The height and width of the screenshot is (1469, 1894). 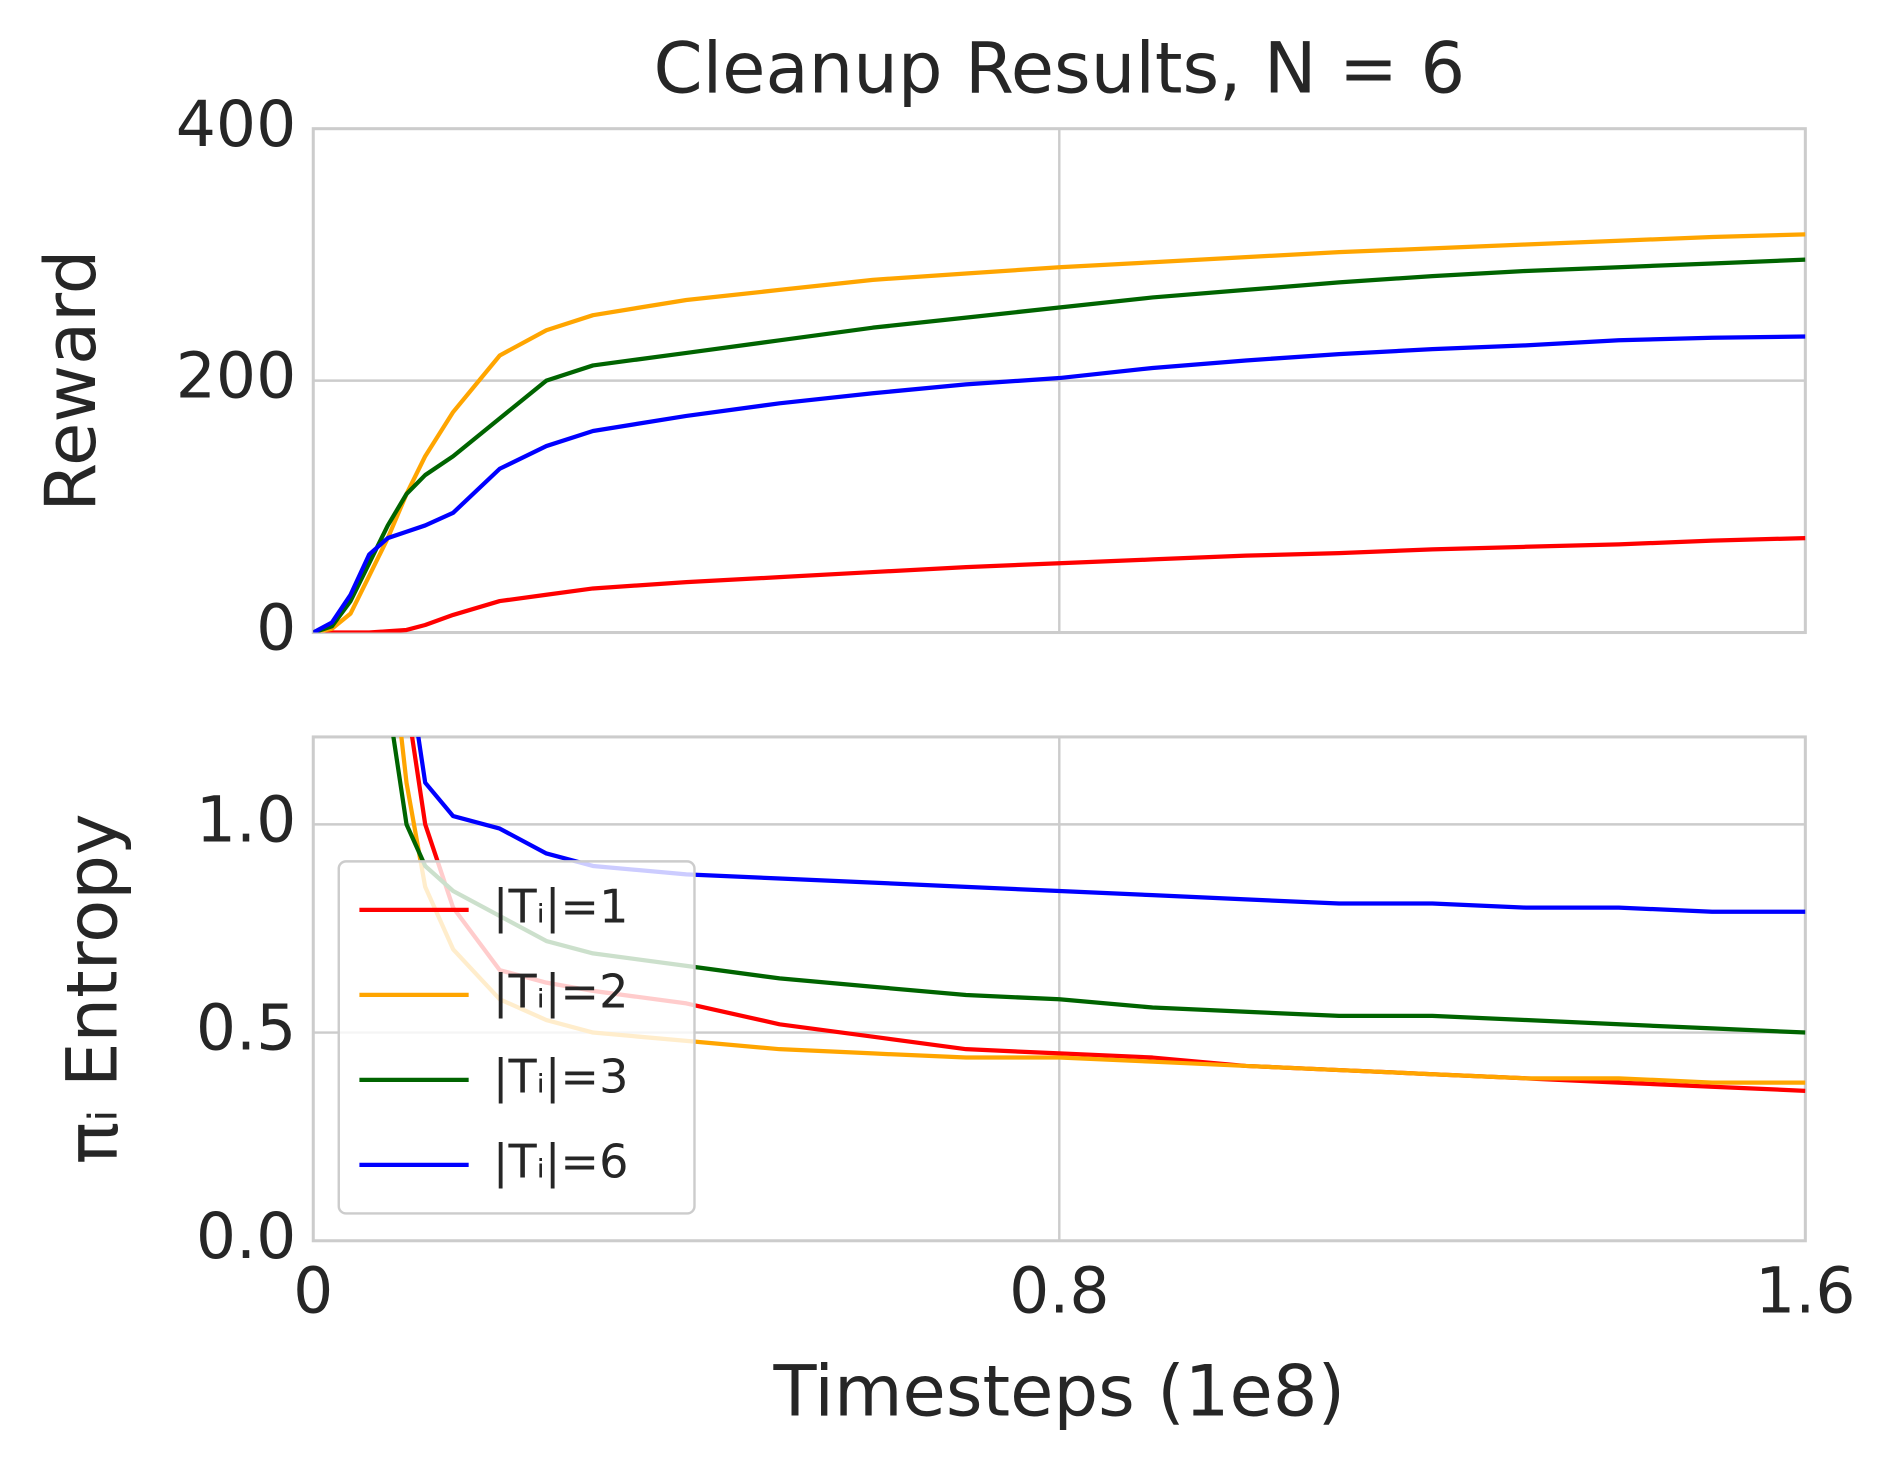 I want to click on y-axis-label: Reward, so click(x=71, y=381).